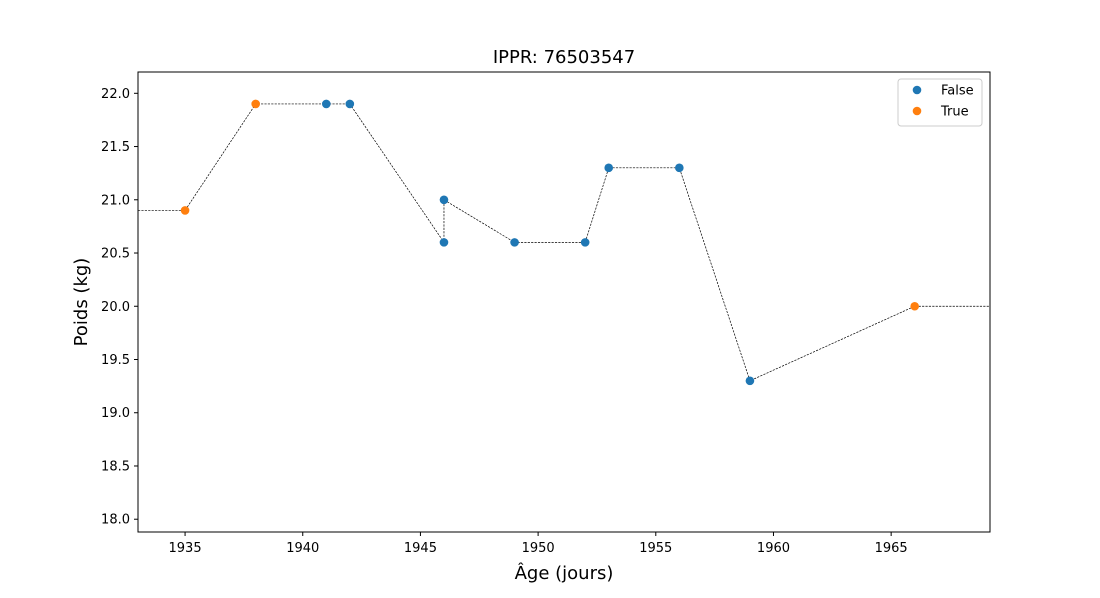 The height and width of the screenshot is (598, 1100). I want to click on x-tick-label: 1935, so click(185, 548).